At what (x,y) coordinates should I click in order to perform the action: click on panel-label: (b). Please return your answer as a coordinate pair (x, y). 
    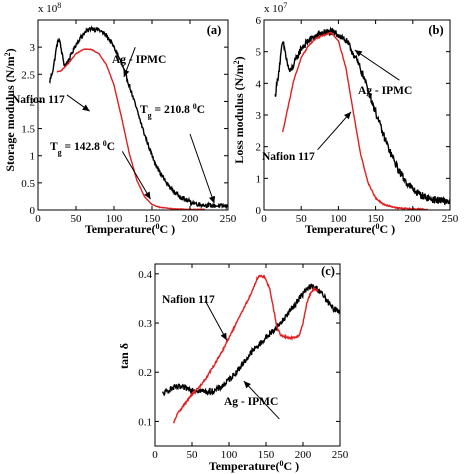
    Looking at the image, I should click on (435, 30).